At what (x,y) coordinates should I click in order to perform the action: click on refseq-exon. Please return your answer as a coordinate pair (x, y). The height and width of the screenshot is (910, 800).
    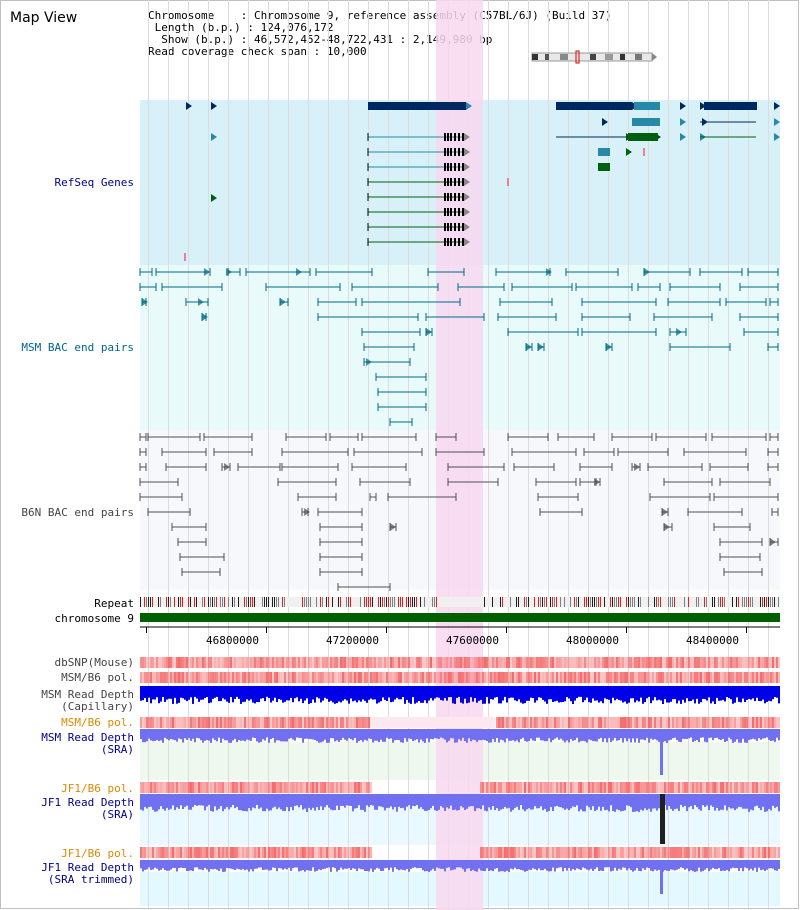
    Looking at the image, I should click on (459, 137).